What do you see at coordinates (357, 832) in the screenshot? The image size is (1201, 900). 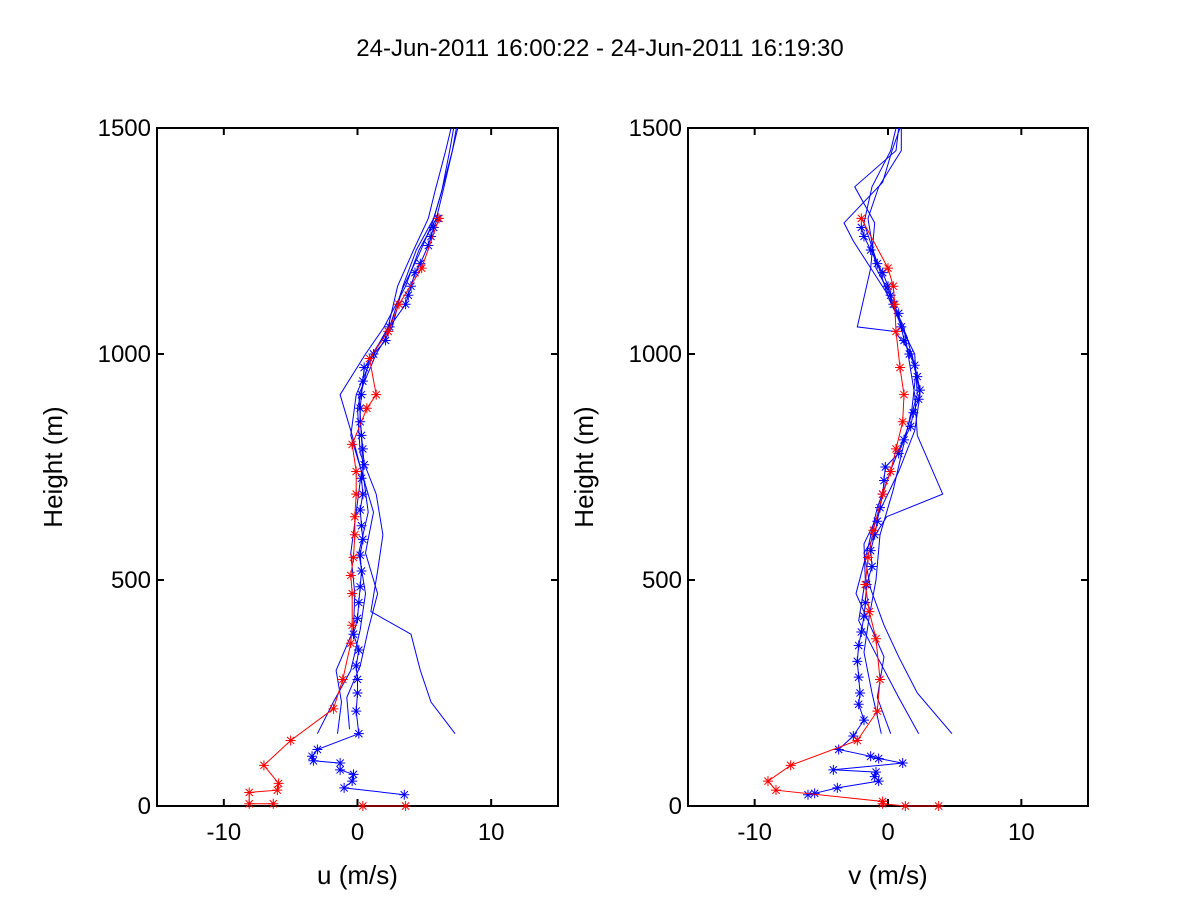 I see `x-tick-label: 0` at bounding box center [357, 832].